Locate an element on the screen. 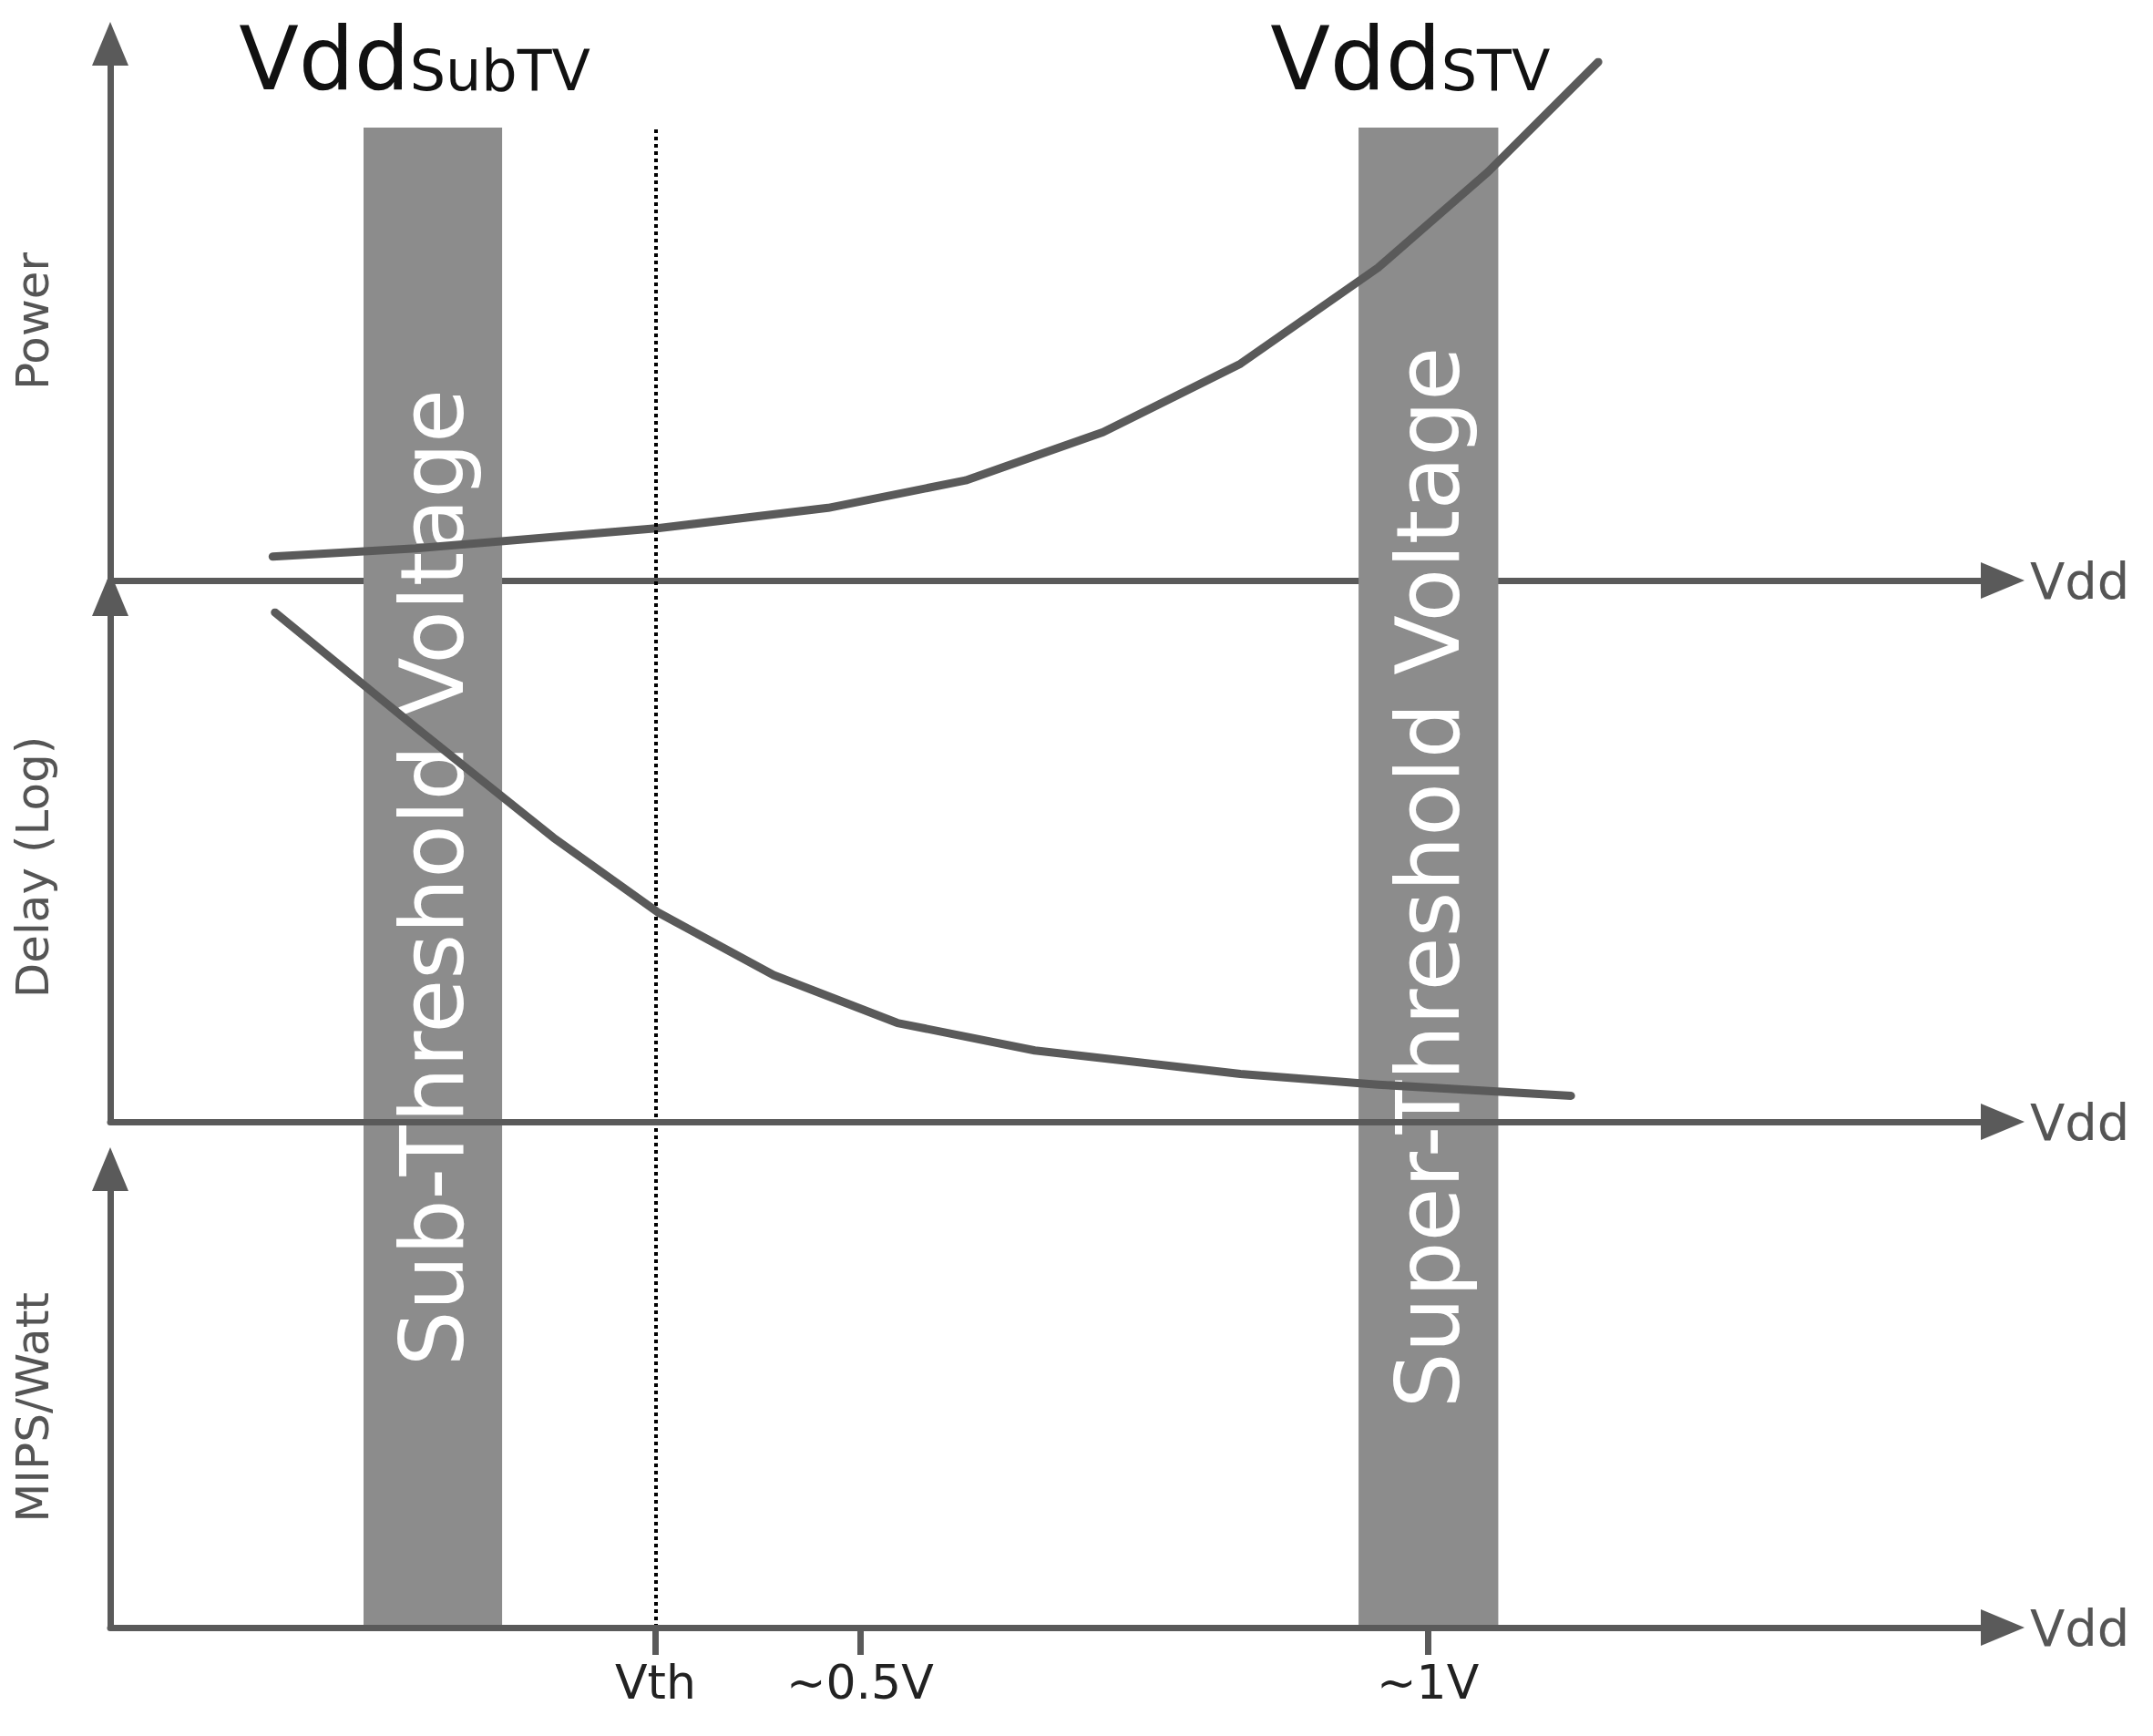 The height and width of the screenshot is (1736, 2153). text: Vdd is located at coordinates (2080, 1627).